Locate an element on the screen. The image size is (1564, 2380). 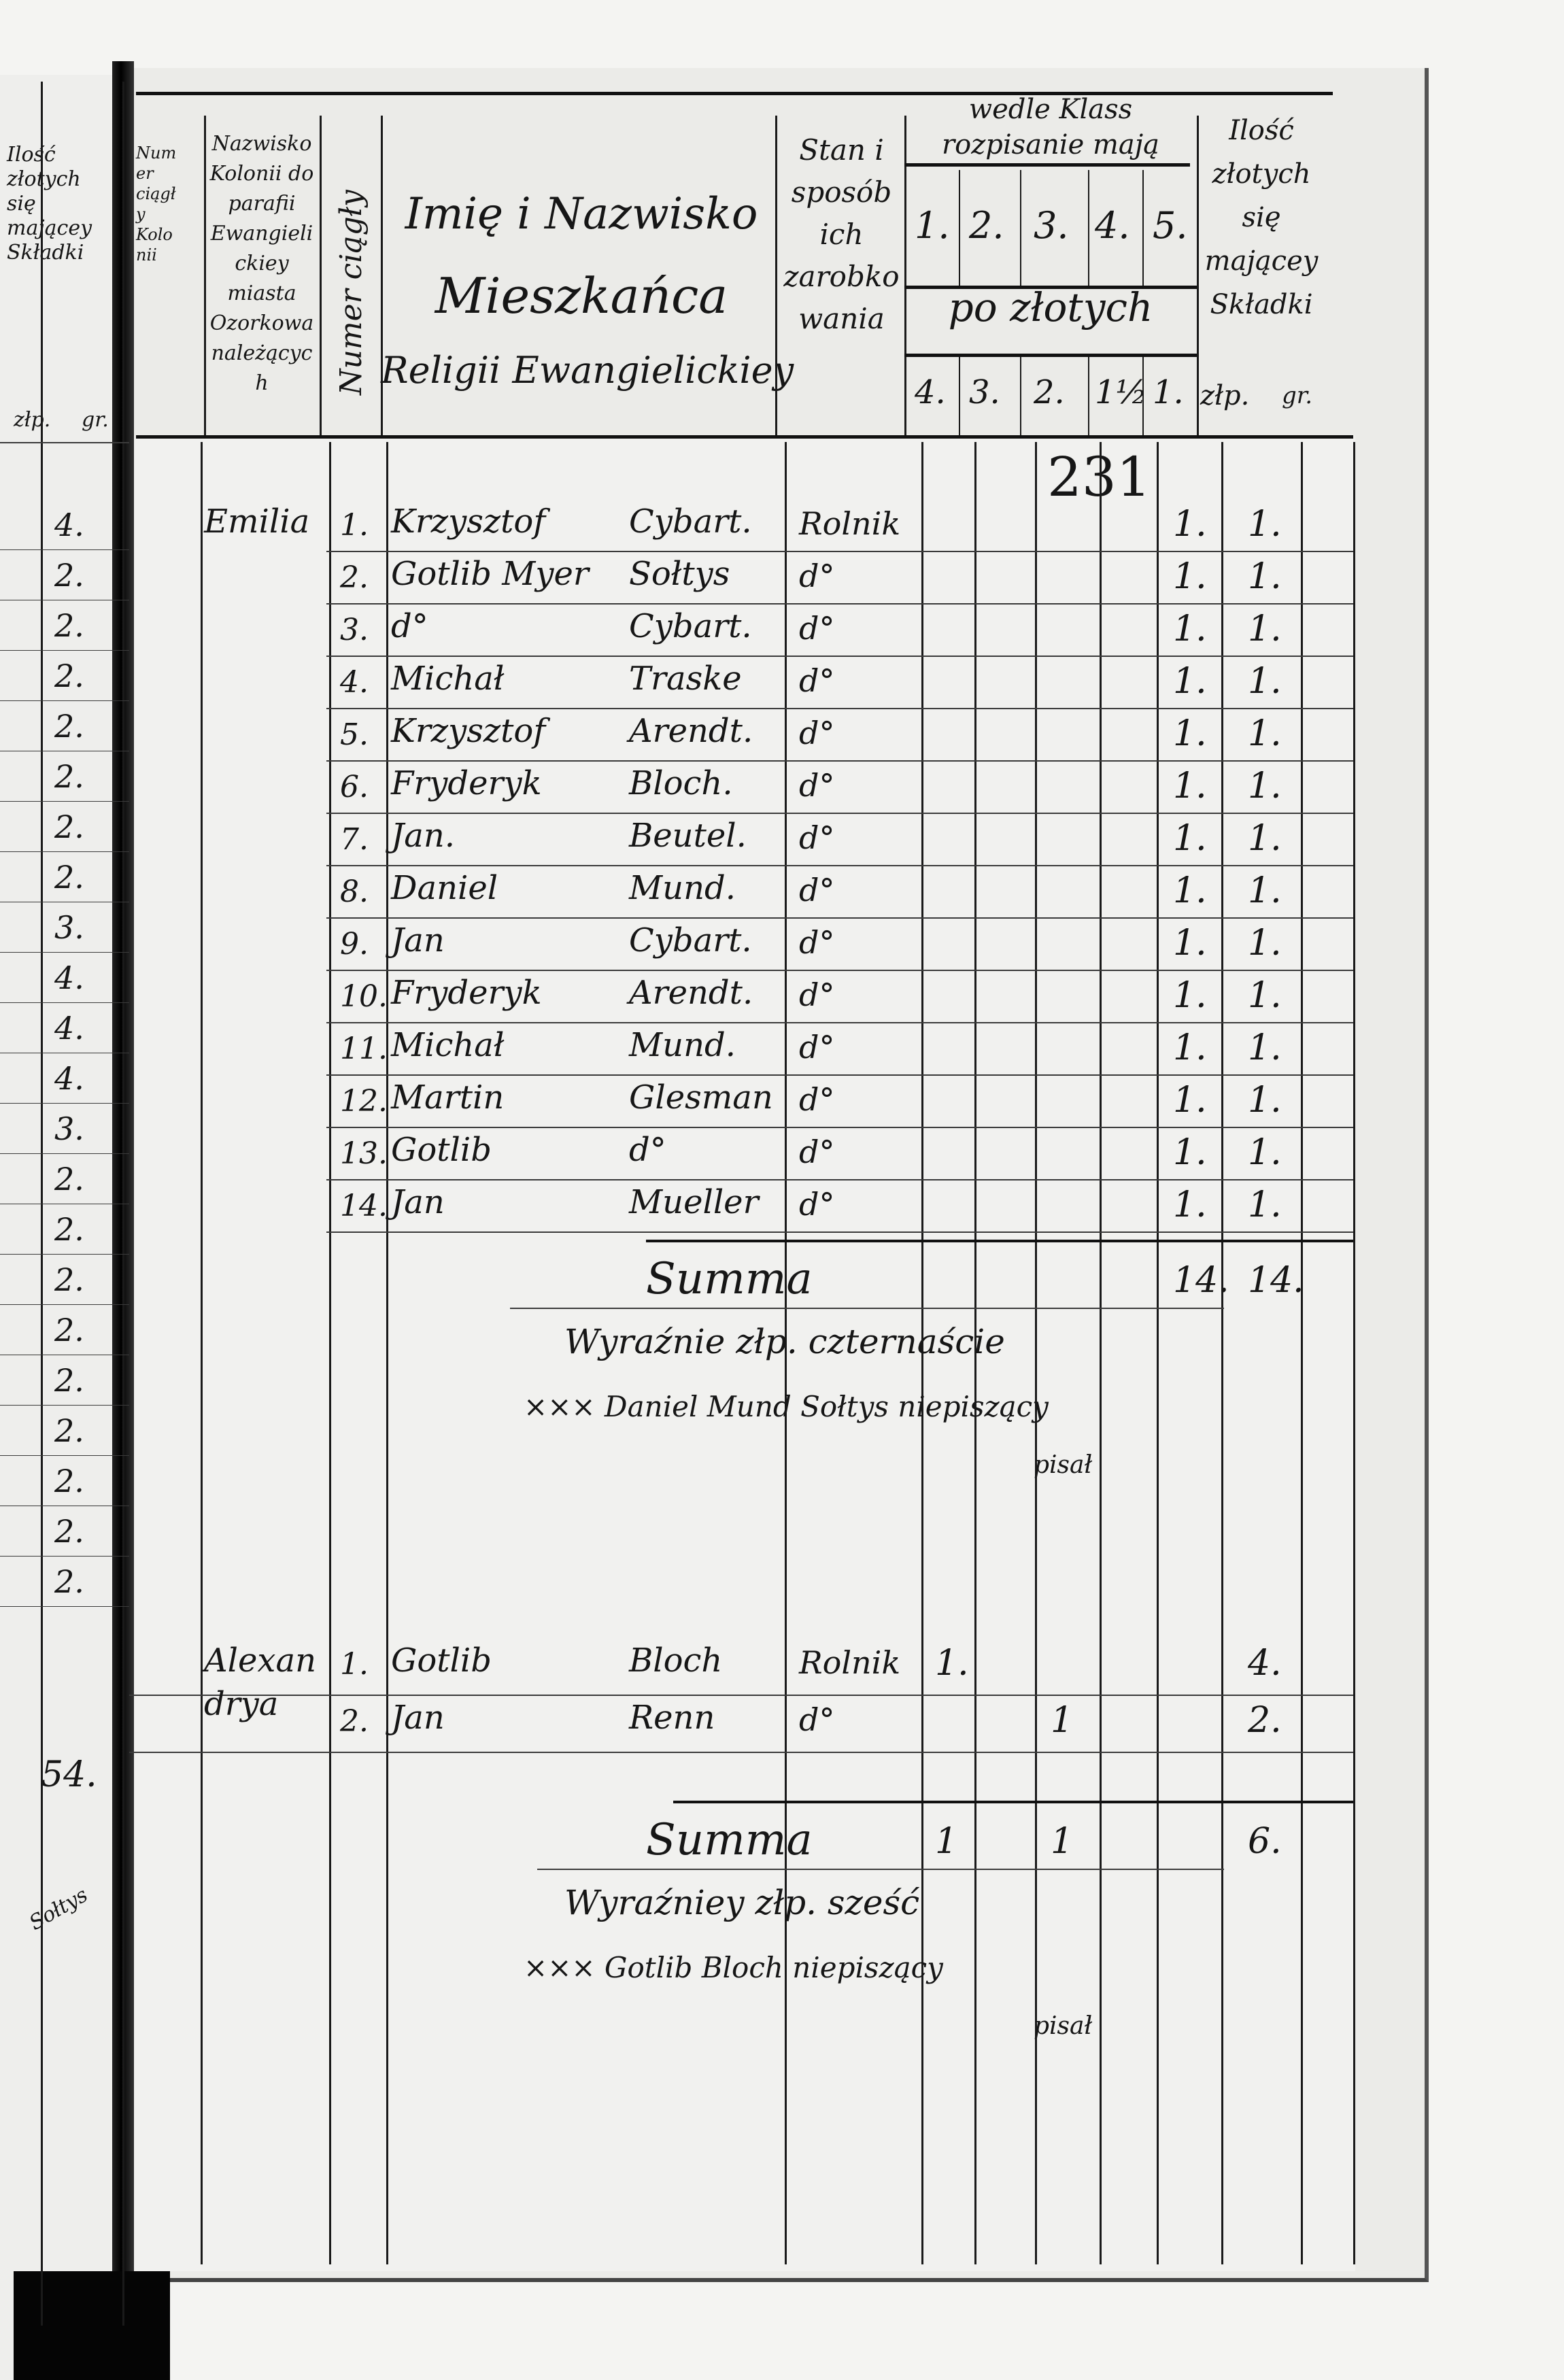
header-number-column: Numer ciągły is located at coordinates (352, 293).